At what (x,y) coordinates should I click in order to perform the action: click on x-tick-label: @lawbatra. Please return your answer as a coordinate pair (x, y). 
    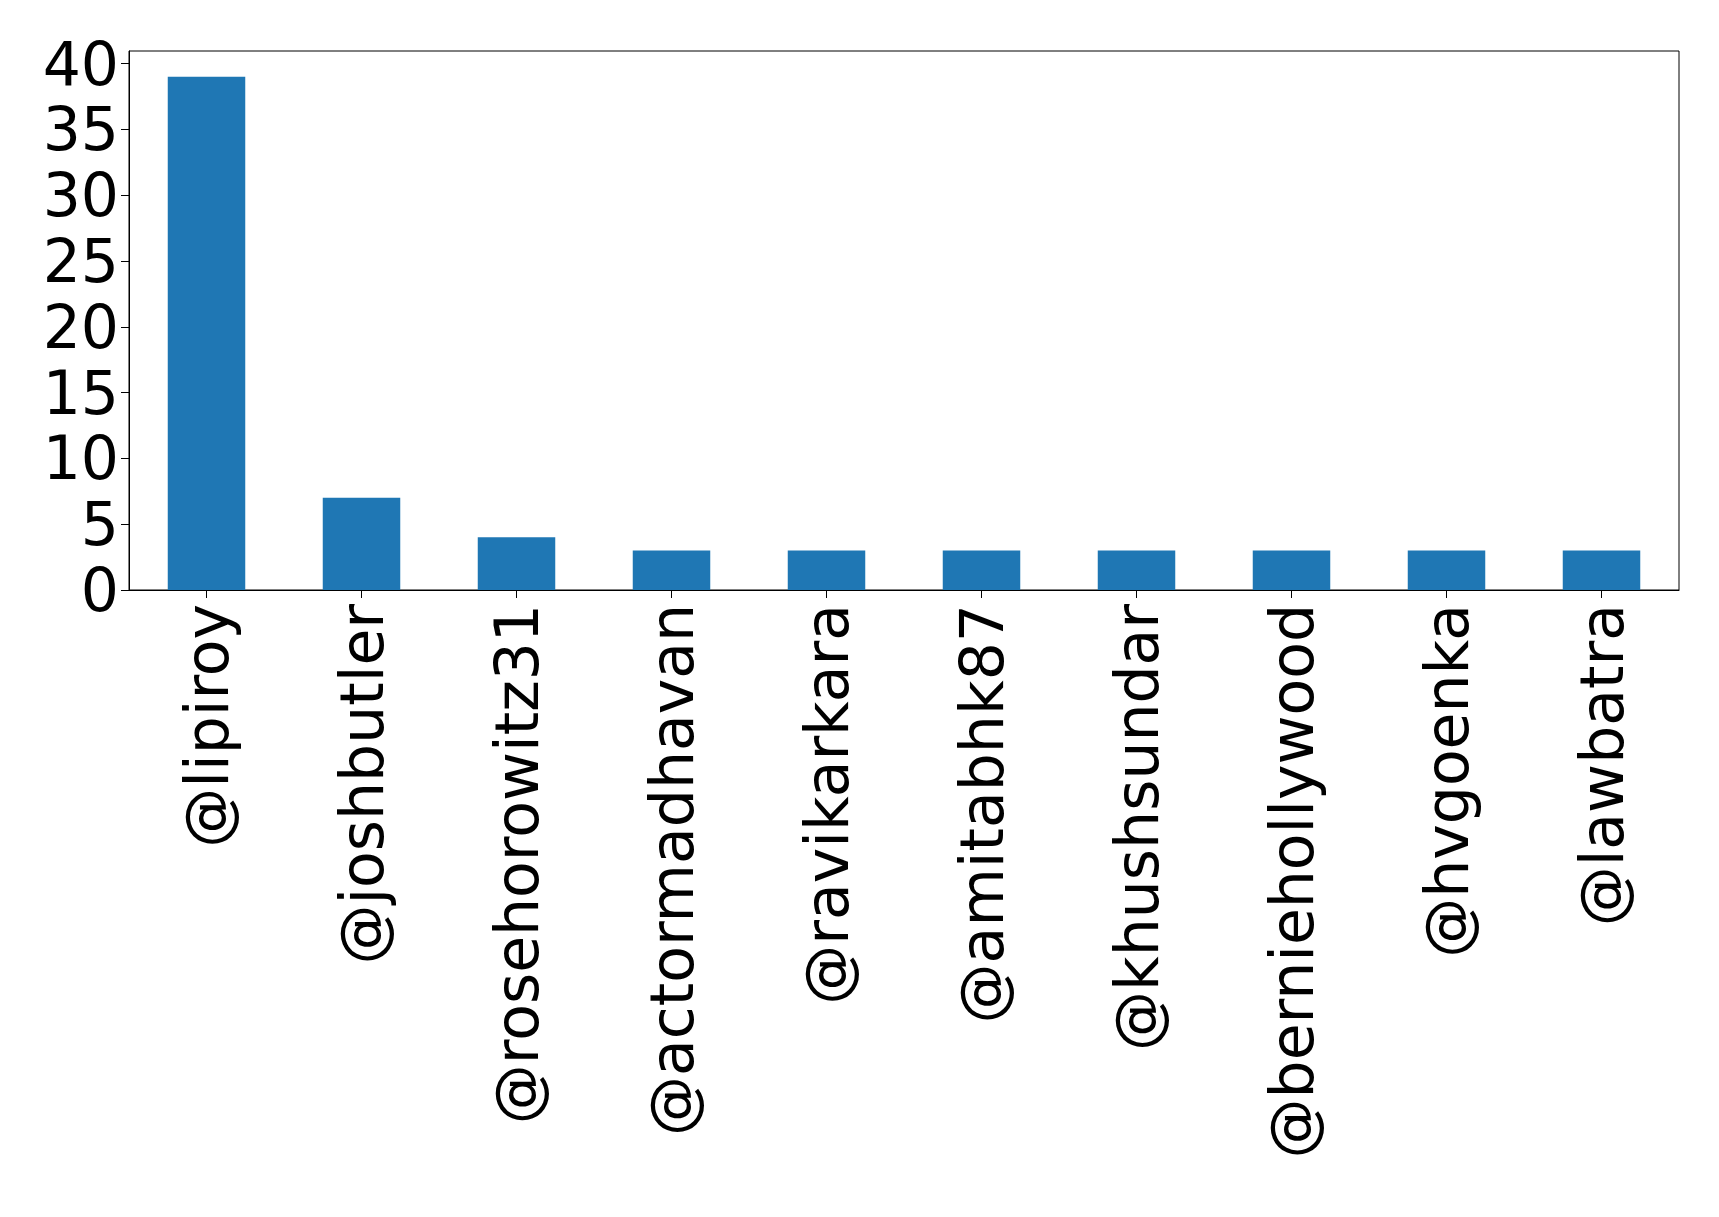
    Looking at the image, I should click on (1601, 765).